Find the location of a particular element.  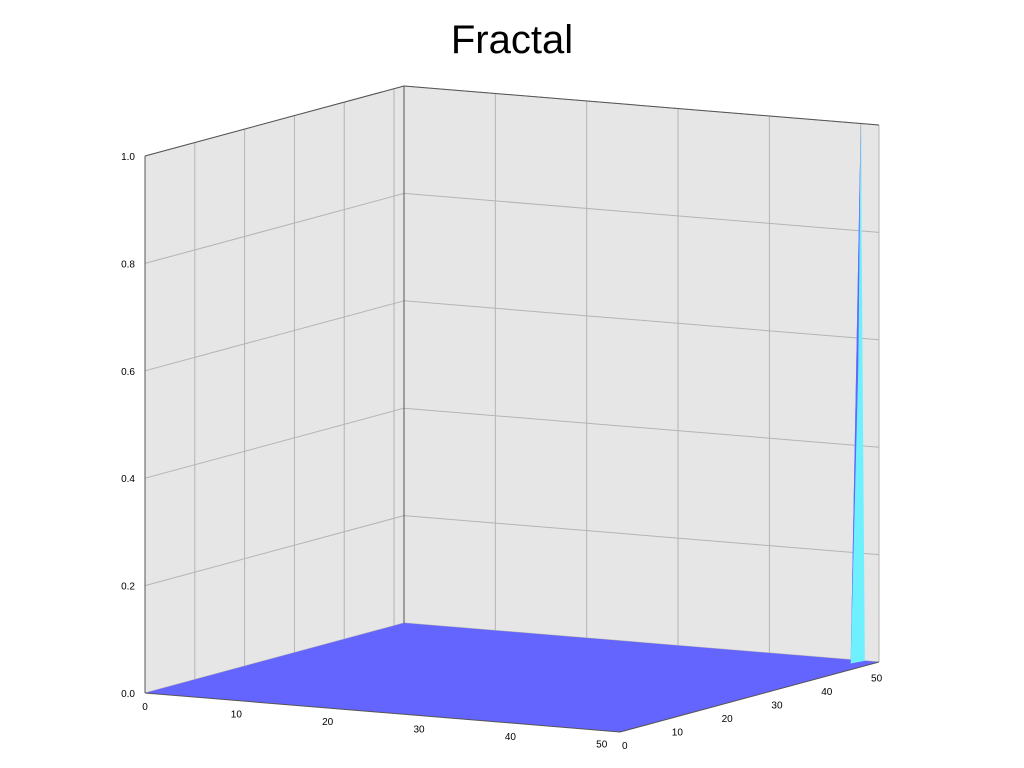

z-tick-label: 1.0 is located at coordinates (128, 157).